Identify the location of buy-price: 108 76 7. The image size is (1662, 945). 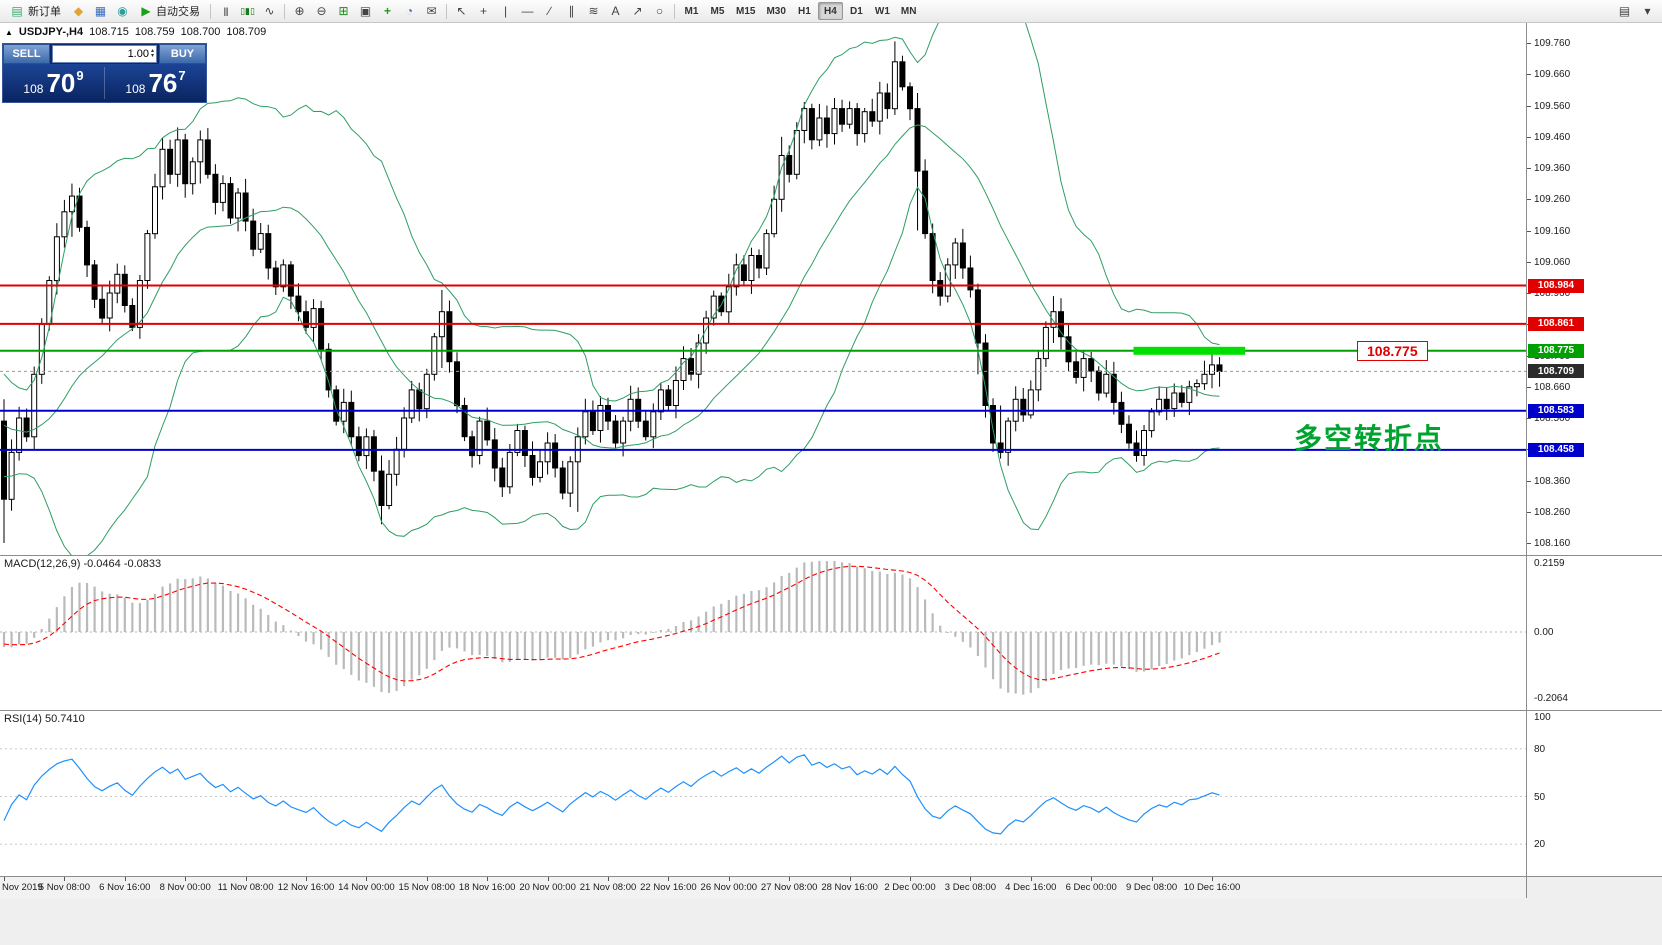
(155, 83).